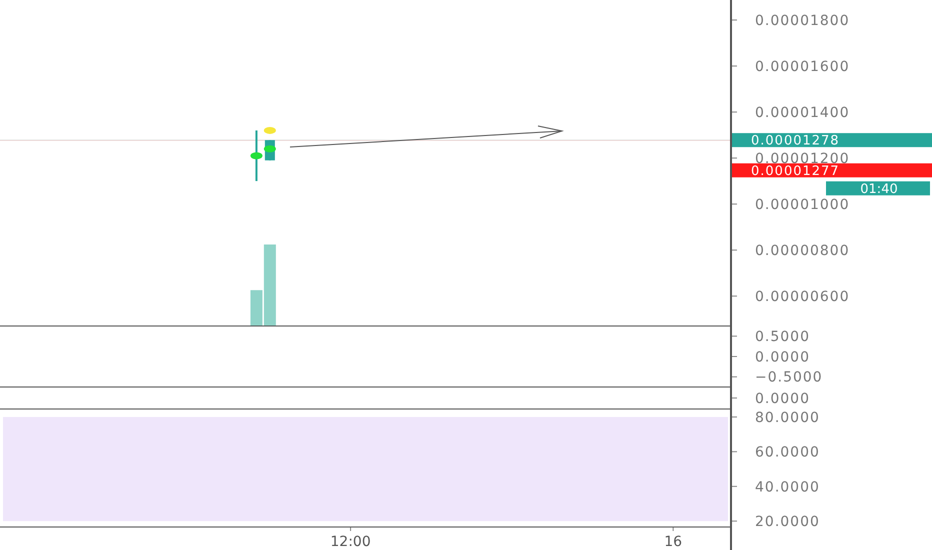 The height and width of the screenshot is (550, 932). I want to click on y-tick-label: 0.00001800, so click(802, 20).